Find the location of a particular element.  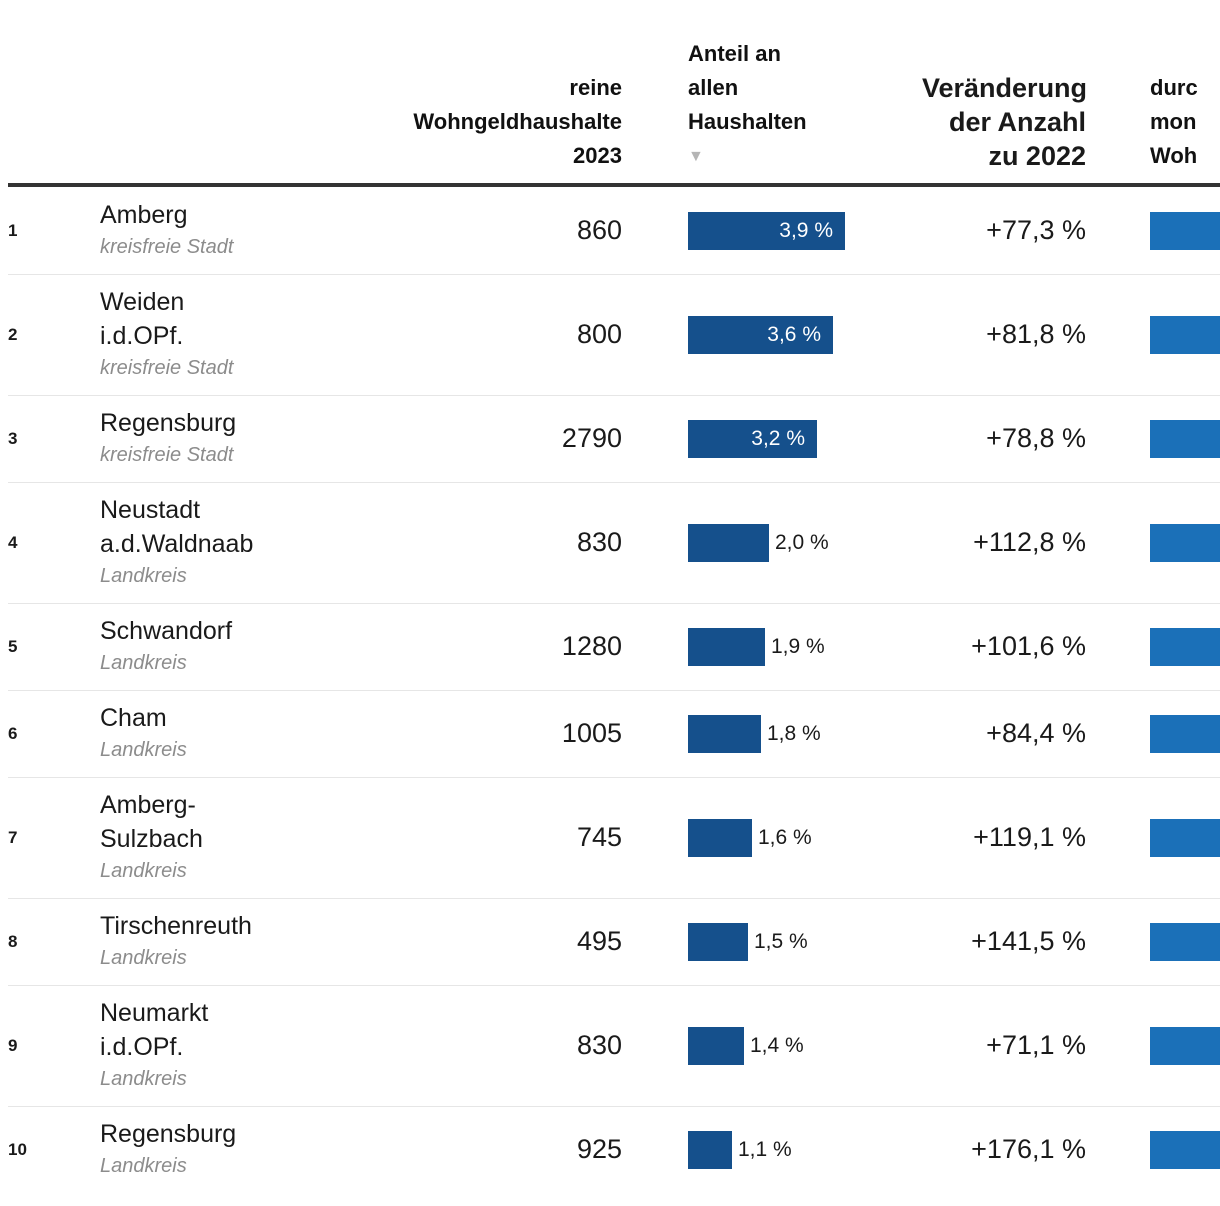

row-name-line: Tirschenreuth is located at coordinates (176, 926).